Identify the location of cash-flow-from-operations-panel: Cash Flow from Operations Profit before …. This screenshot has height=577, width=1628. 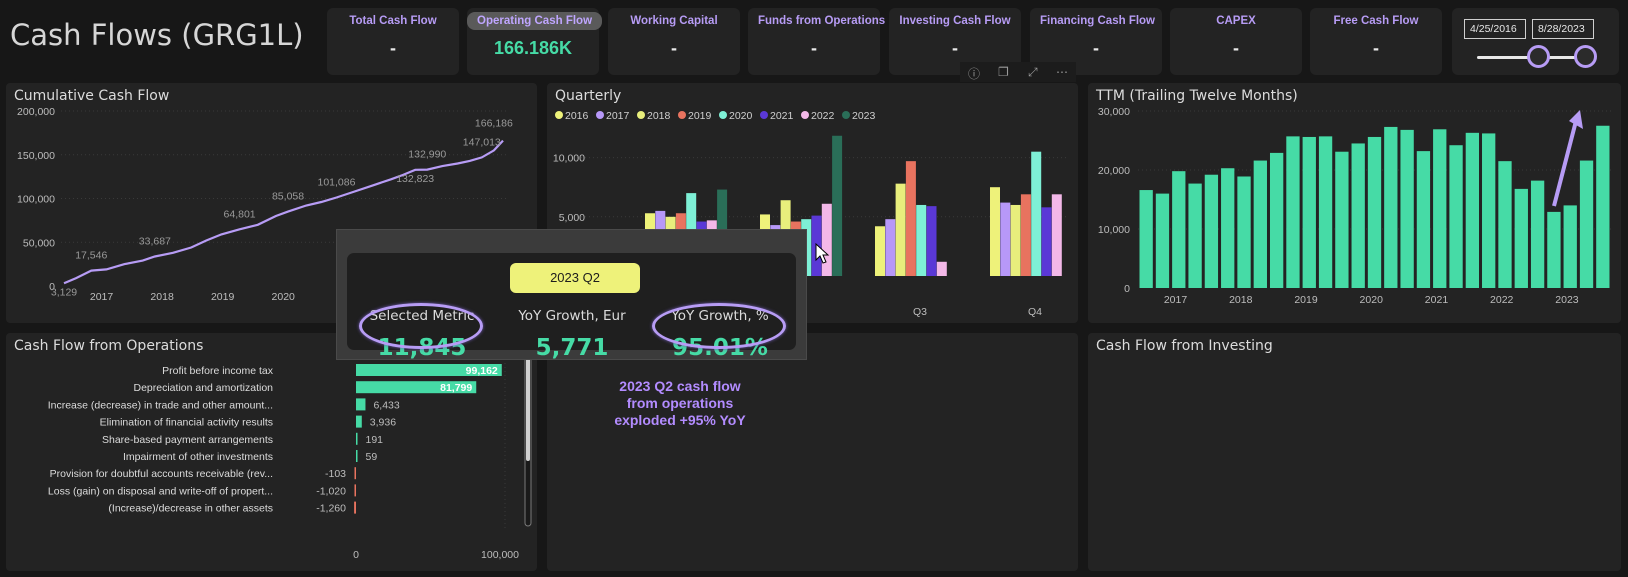
(271, 452).